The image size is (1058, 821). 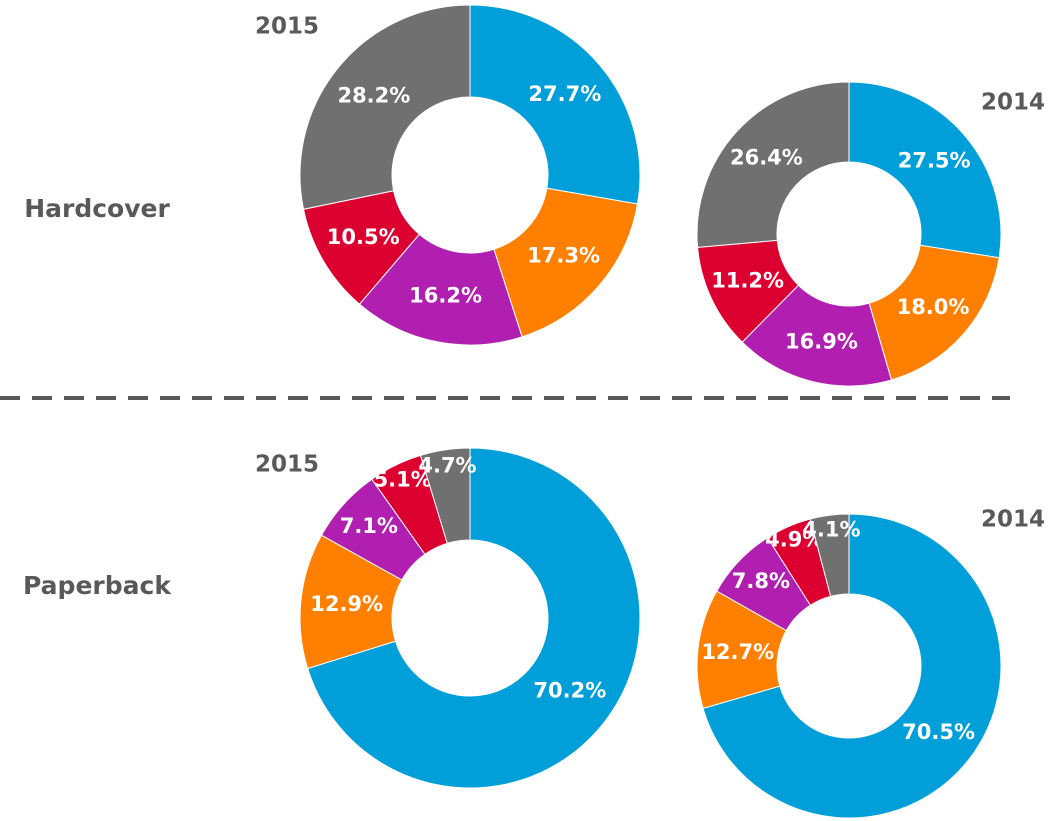 I want to click on value-label: 27.7%, so click(x=564, y=94).